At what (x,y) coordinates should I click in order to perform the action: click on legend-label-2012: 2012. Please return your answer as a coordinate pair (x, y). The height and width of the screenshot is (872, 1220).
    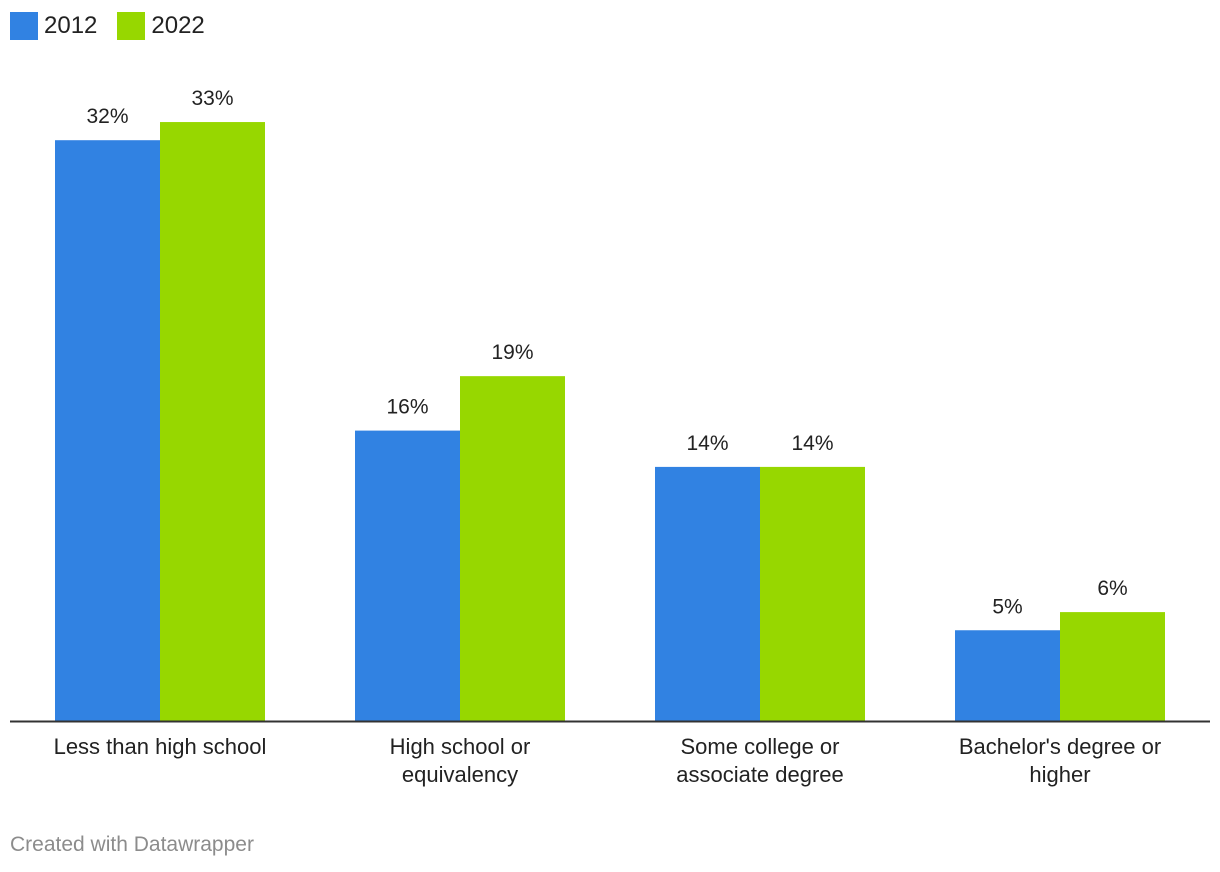
    Looking at the image, I should click on (71, 25).